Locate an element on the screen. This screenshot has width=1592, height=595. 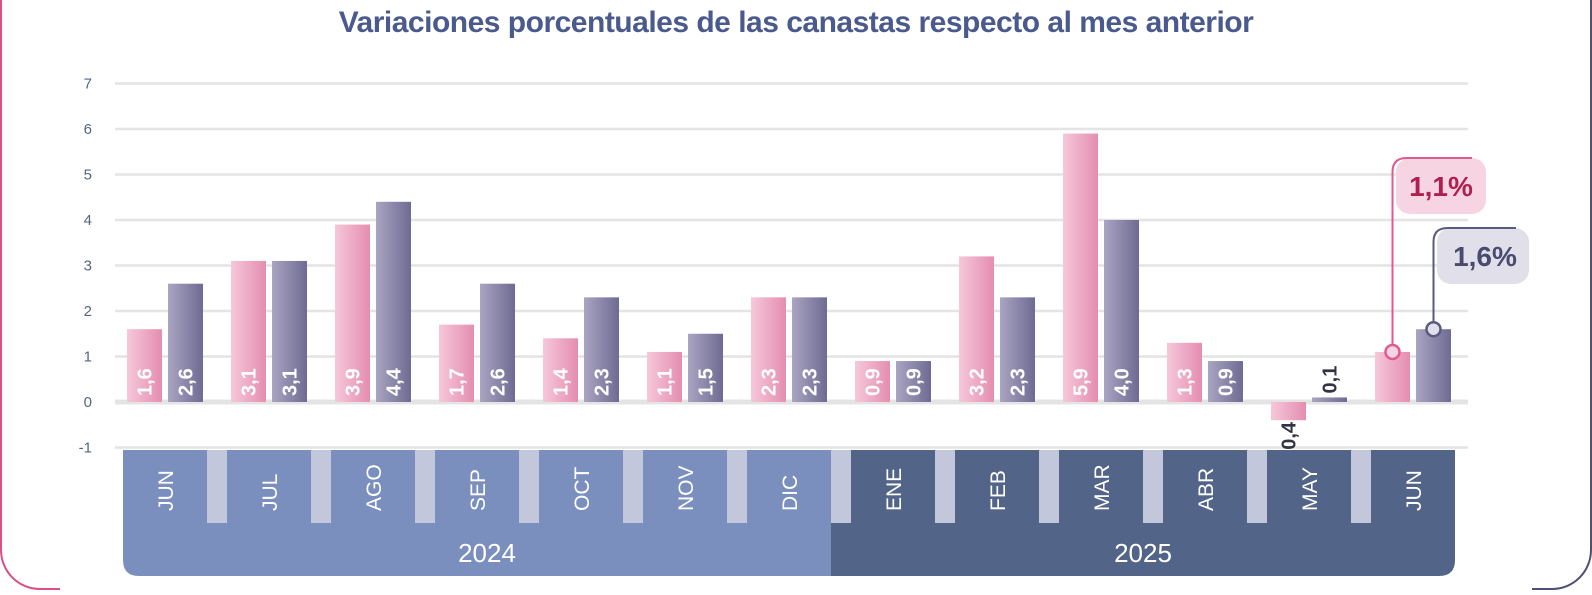
category-label: NOV is located at coordinates (686, 488).